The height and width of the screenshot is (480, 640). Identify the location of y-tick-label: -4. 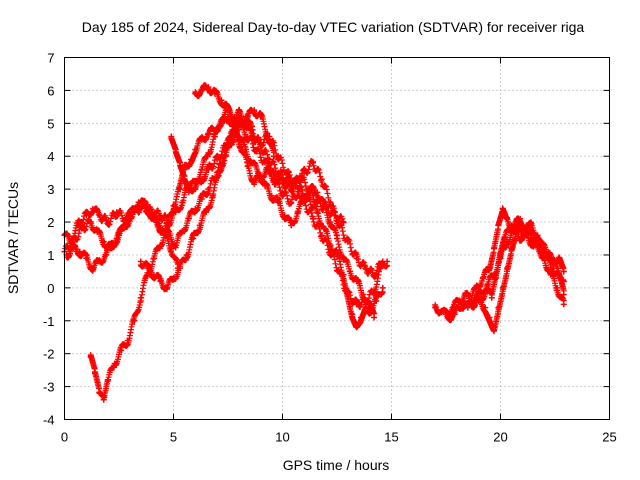
(49, 420).